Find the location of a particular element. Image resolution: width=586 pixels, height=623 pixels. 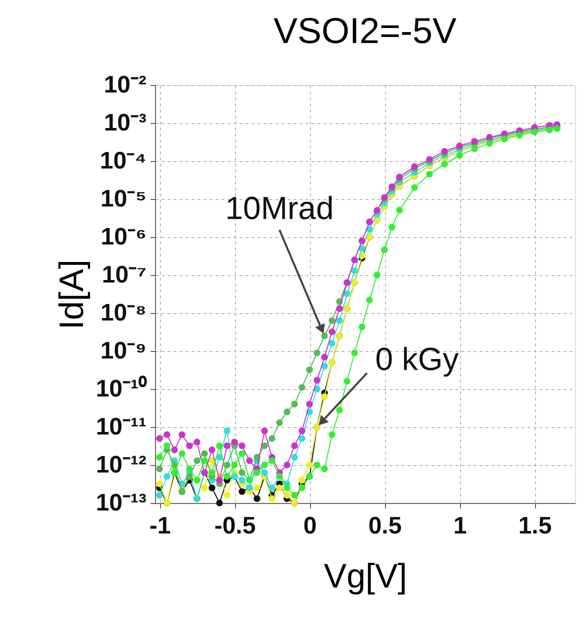

x-axis-title: Vg[V] is located at coordinates (366, 577).